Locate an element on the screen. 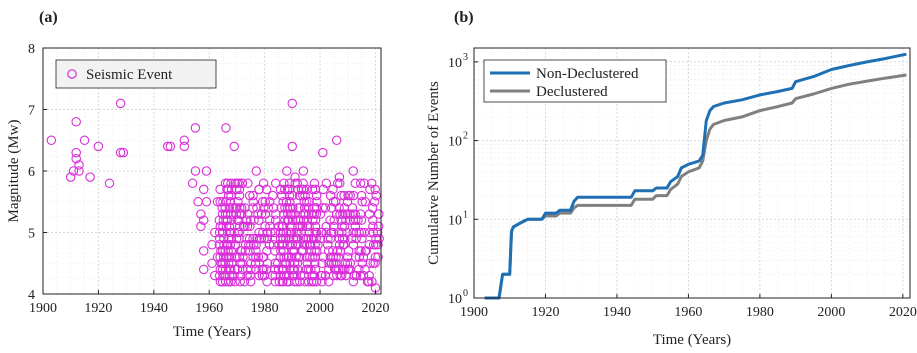 The width and height of the screenshot is (917, 353). y-tick-exponent: 0 is located at coordinates (465, 293).